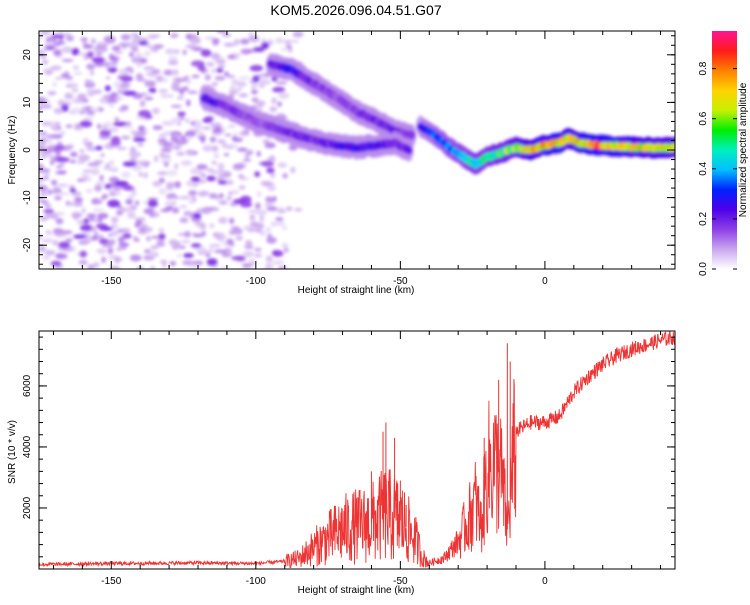  Describe the element at coordinates (703, 68) in the screenshot. I see `colorbar-tick-label: 0.8` at that location.